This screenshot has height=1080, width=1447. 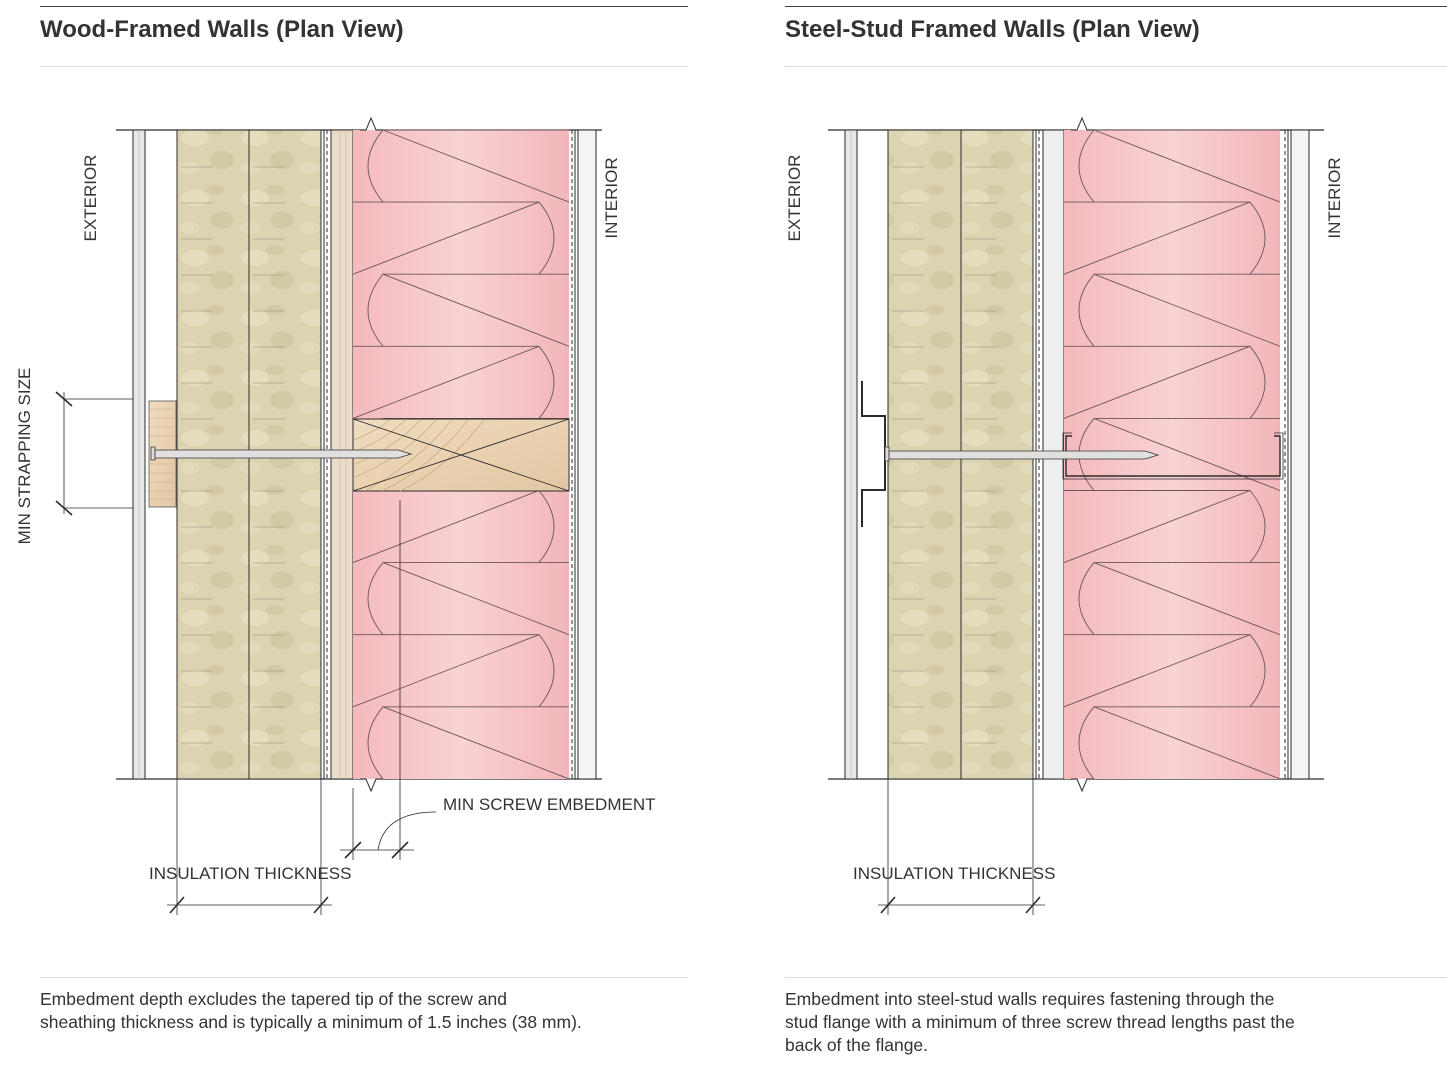 What do you see at coordinates (611, 197) in the screenshot?
I see `interior-label-left: INTERIOR` at bounding box center [611, 197].